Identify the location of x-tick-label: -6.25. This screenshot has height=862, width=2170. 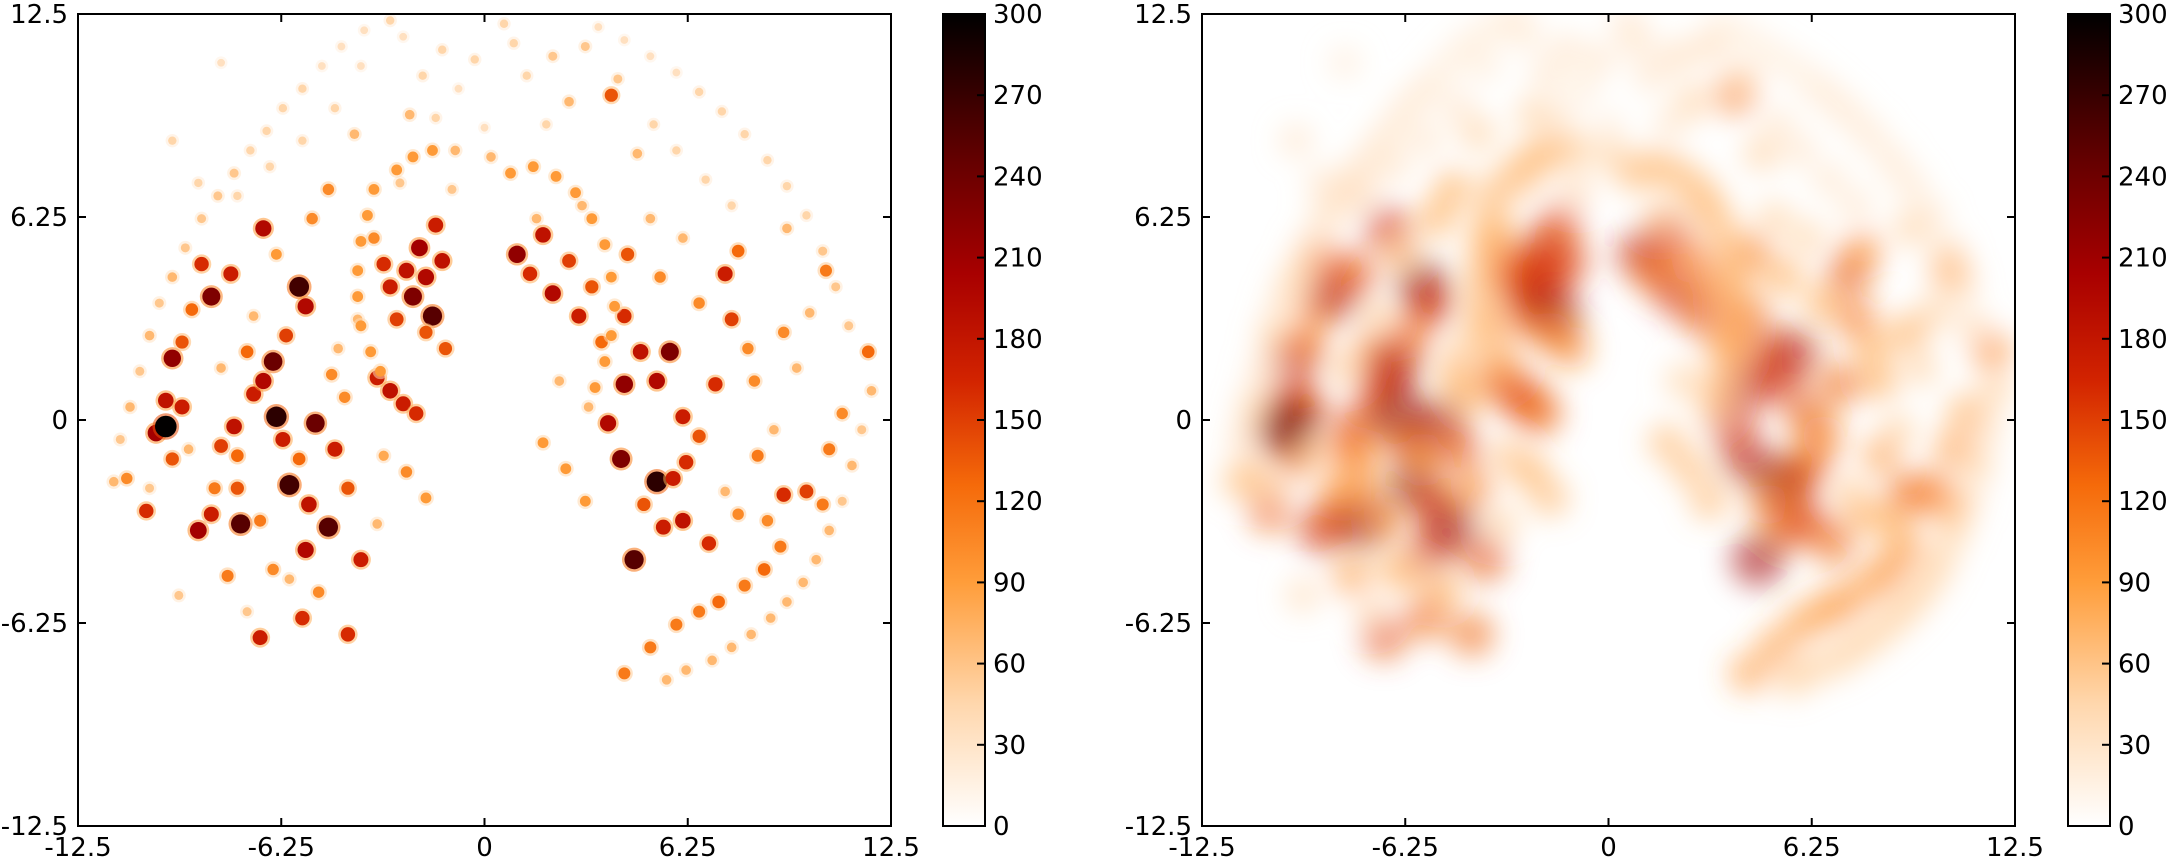
(281, 845).